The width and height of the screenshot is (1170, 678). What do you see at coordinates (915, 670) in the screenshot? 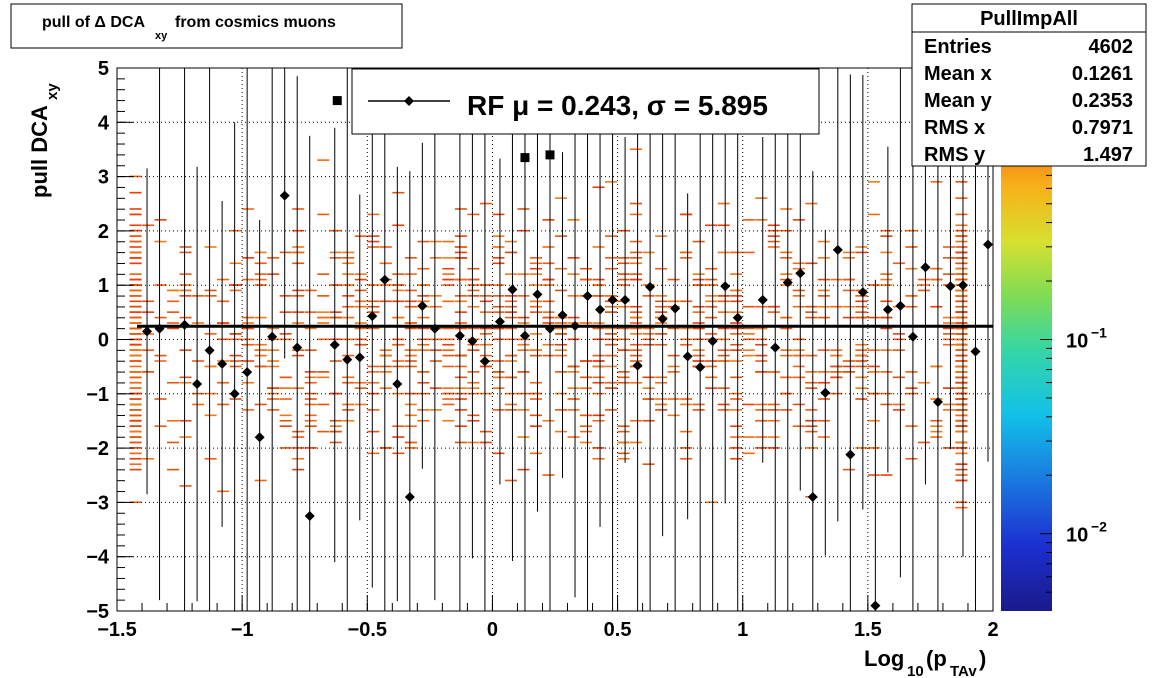
I see `xlabel-sub: 10` at bounding box center [915, 670].